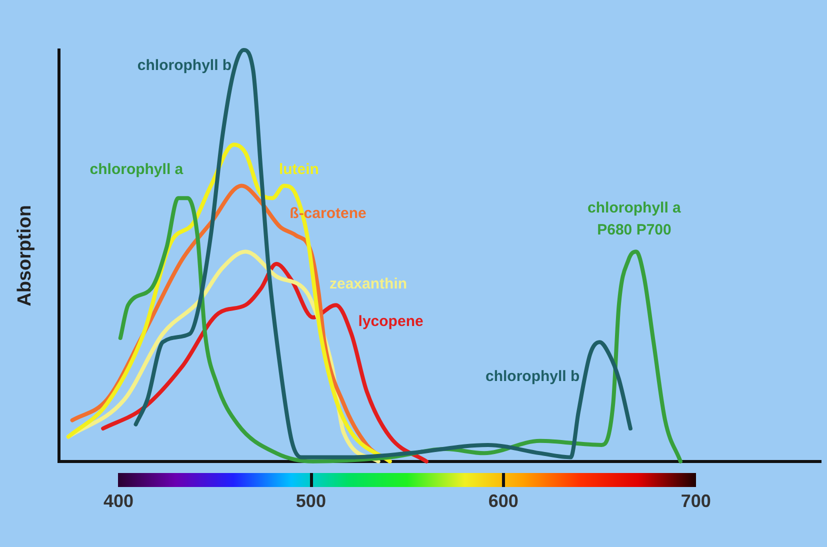 This screenshot has width=827, height=547. What do you see at coordinates (311, 501) in the screenshot?
I see `x-tick-label: 500` at bounding box center [311, 501].